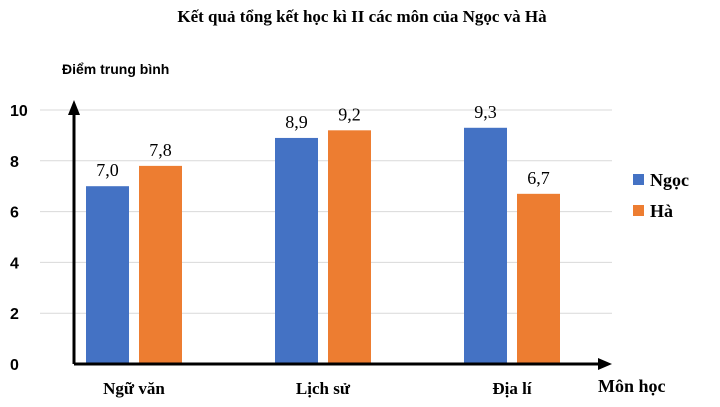 The image size is (720, 407). Describe the element at coordinates (14, 365) in the screenshot. I see `y-tick-label: 0` at that location.